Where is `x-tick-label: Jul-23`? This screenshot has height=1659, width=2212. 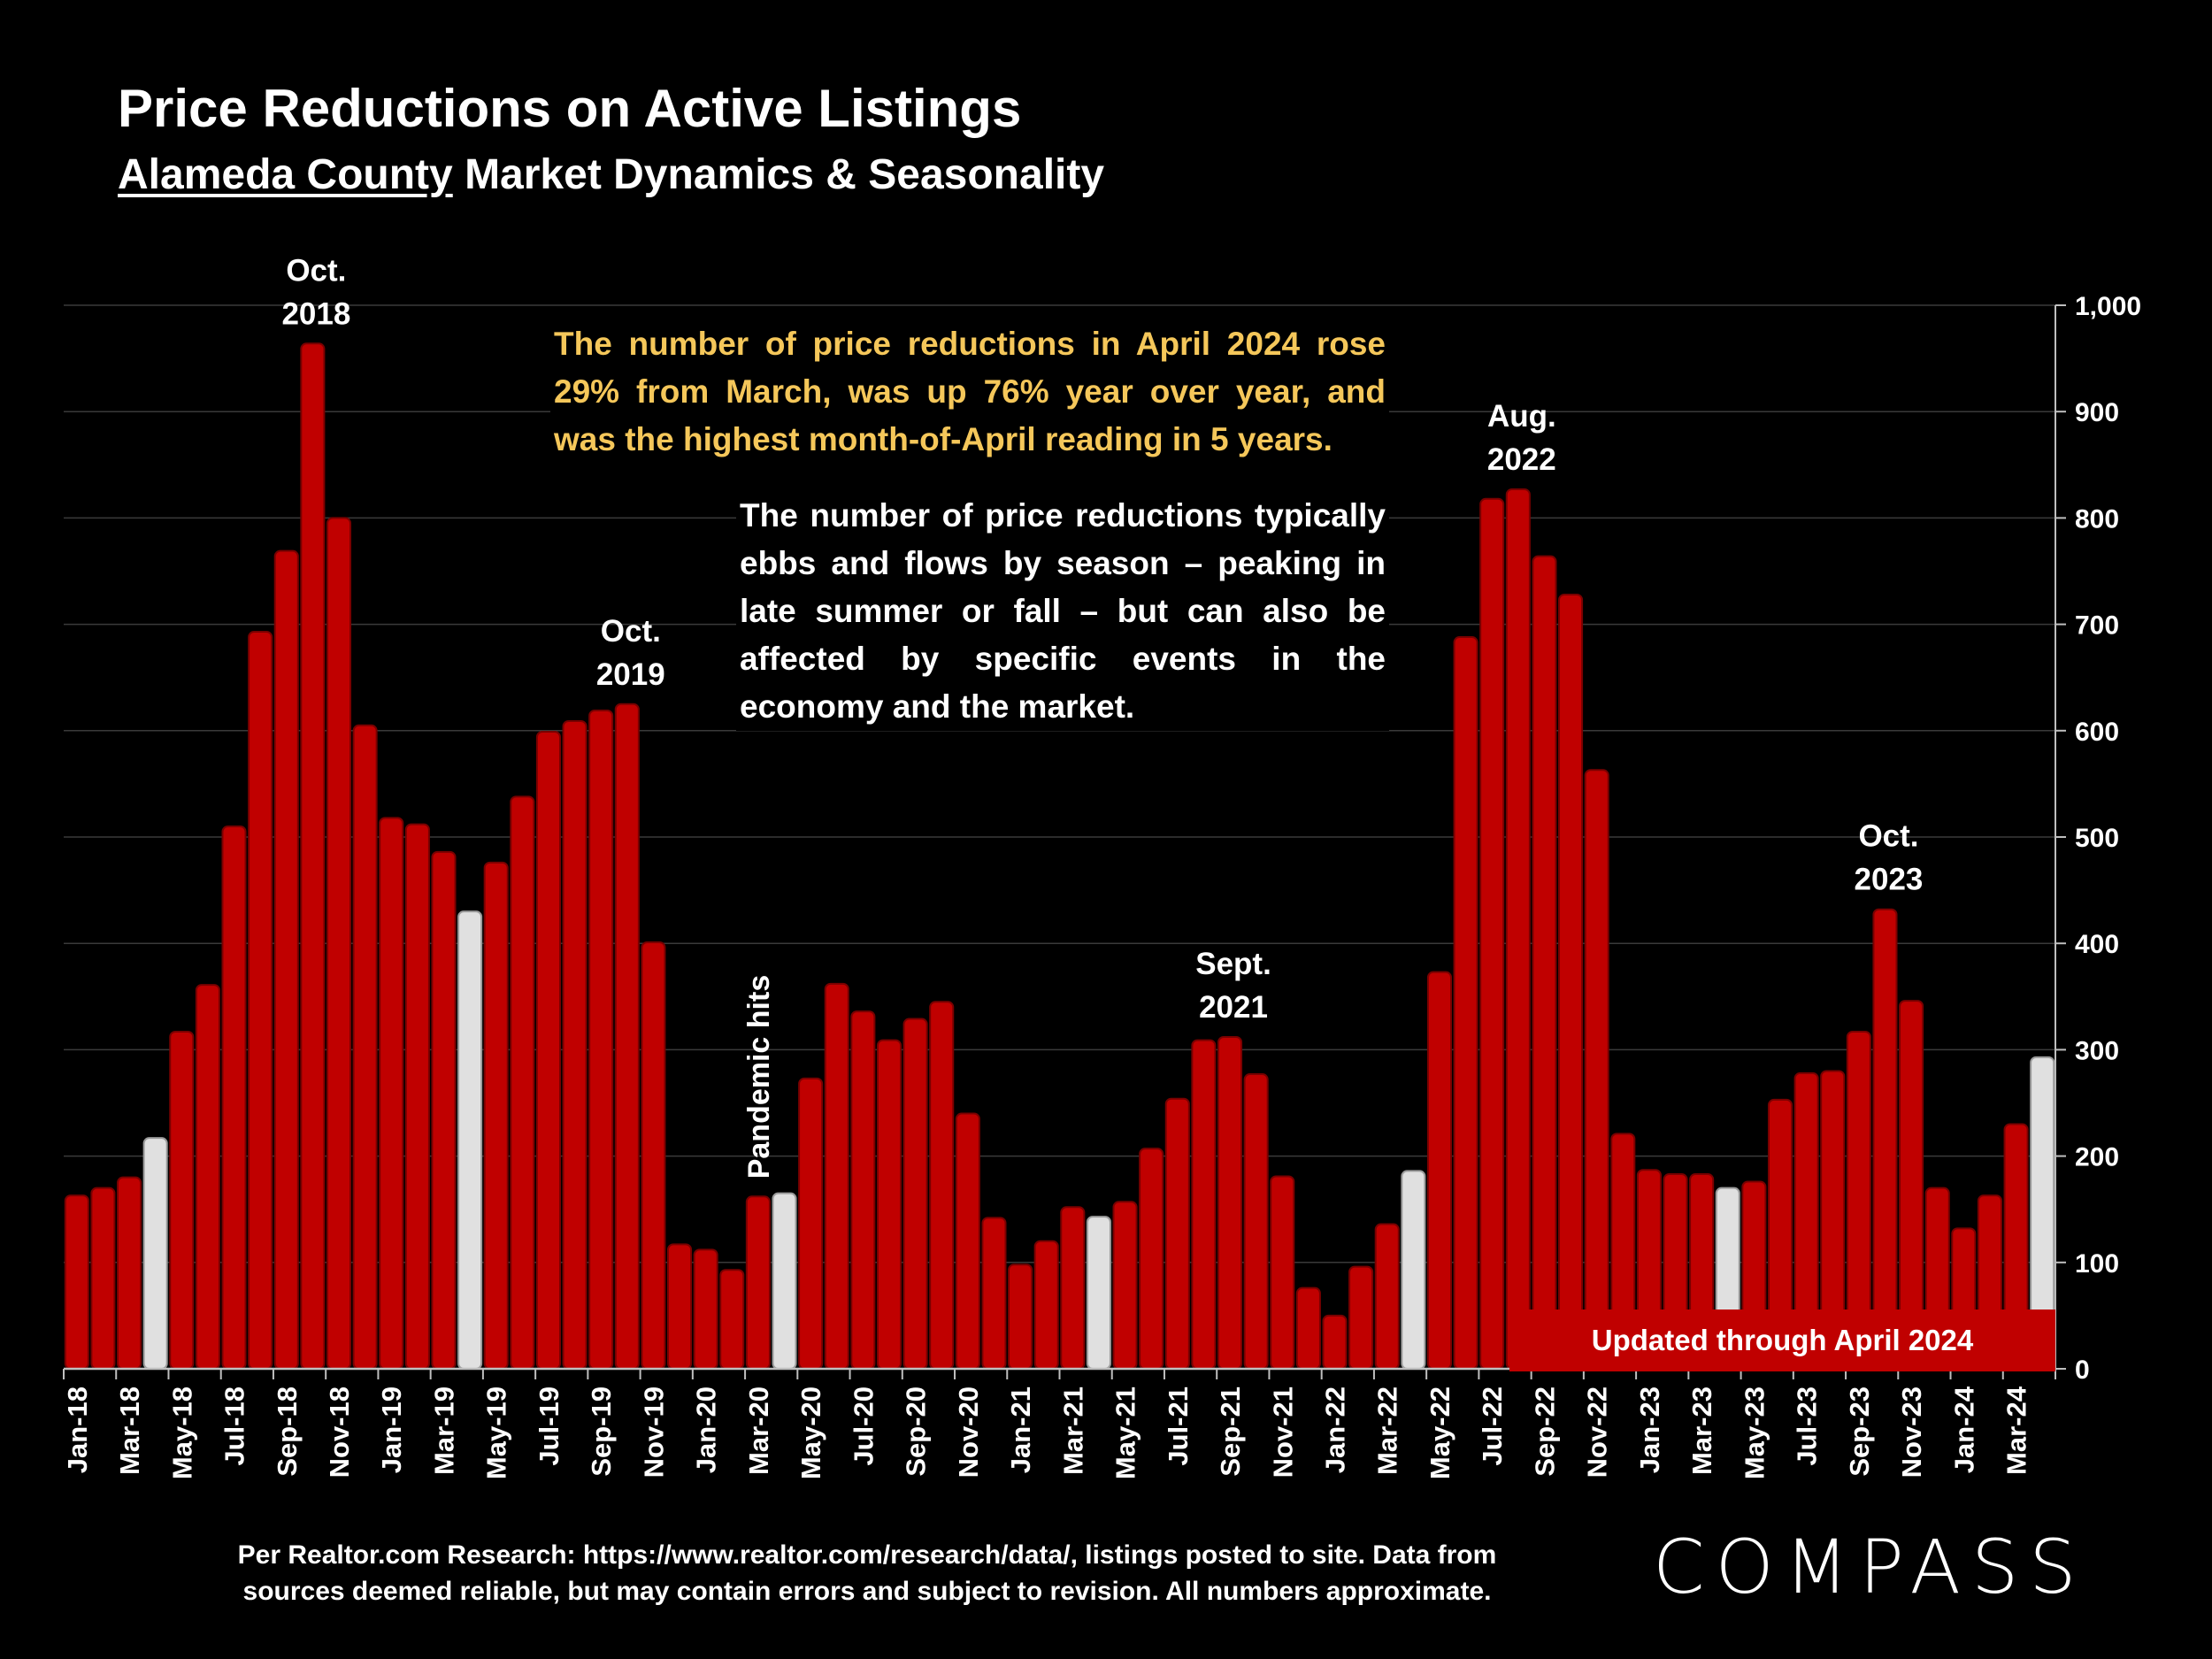
x-tick-label: Jul-23 is located at coordinates (1808, 1426).